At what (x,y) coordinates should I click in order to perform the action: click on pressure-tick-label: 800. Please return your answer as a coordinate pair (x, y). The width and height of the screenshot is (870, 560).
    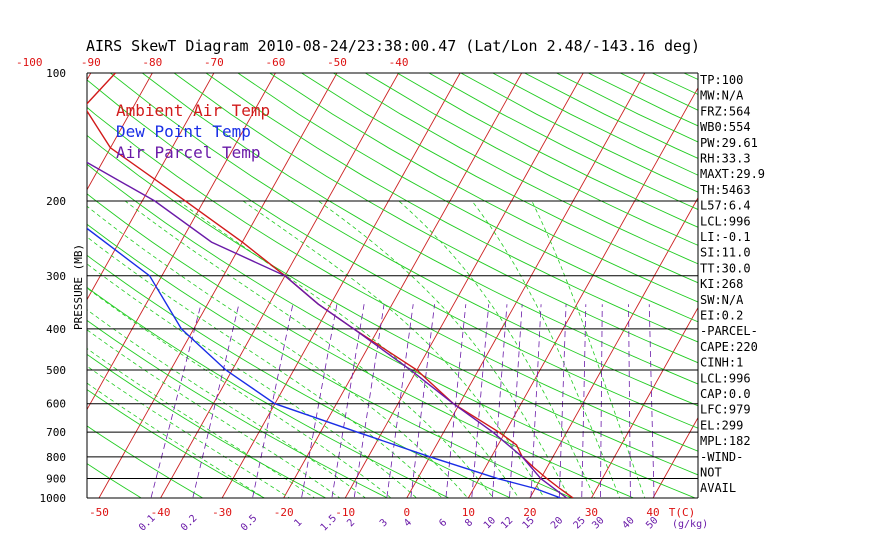
    Looking at the image, I should click on (56, 457).